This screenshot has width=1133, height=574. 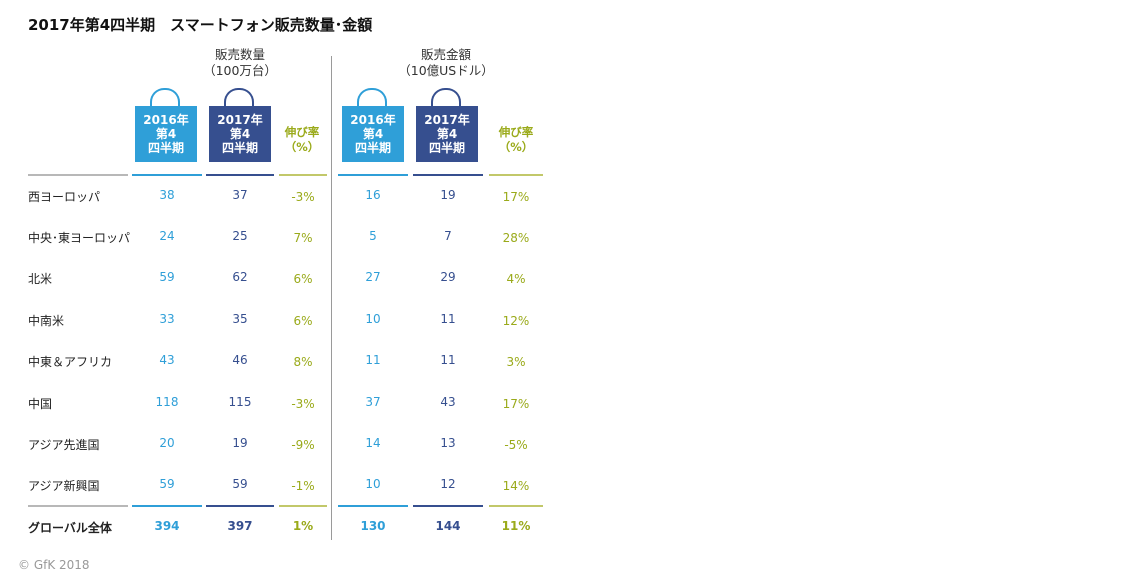 What do you see at coordinates (516, 526) in the screenshot?
I see `cell-value-growth: 11%` at bounding box center [516, 526].